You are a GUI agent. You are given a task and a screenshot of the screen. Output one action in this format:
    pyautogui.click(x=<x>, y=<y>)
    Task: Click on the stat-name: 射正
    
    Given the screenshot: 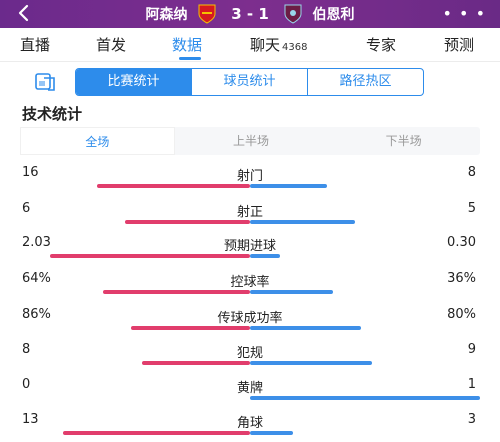 What is the action you would take?
    pyautogui.click(x=249, y=212)
    